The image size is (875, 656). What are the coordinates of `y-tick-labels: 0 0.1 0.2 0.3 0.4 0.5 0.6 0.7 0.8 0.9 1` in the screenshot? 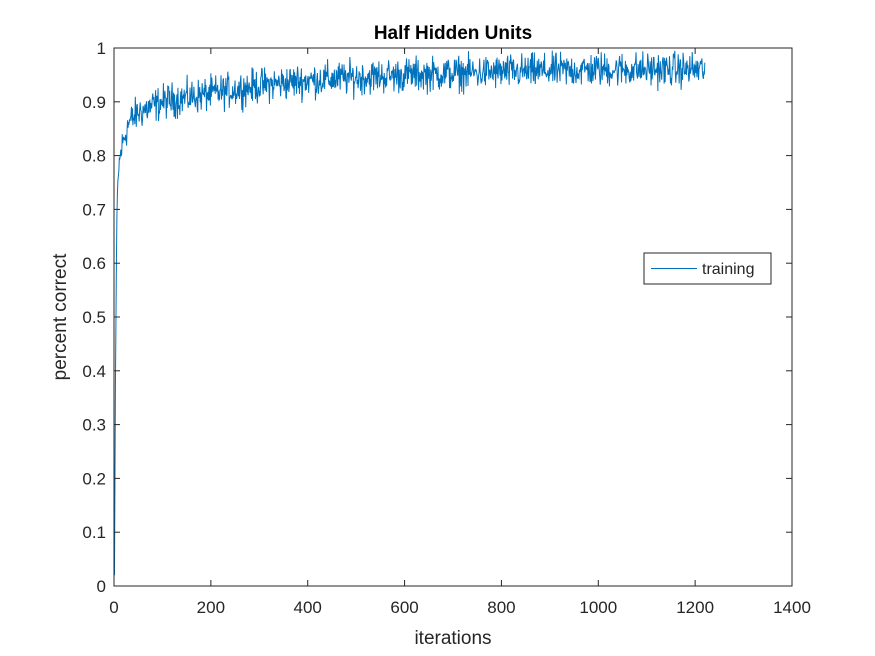 It's located at (94, 317).